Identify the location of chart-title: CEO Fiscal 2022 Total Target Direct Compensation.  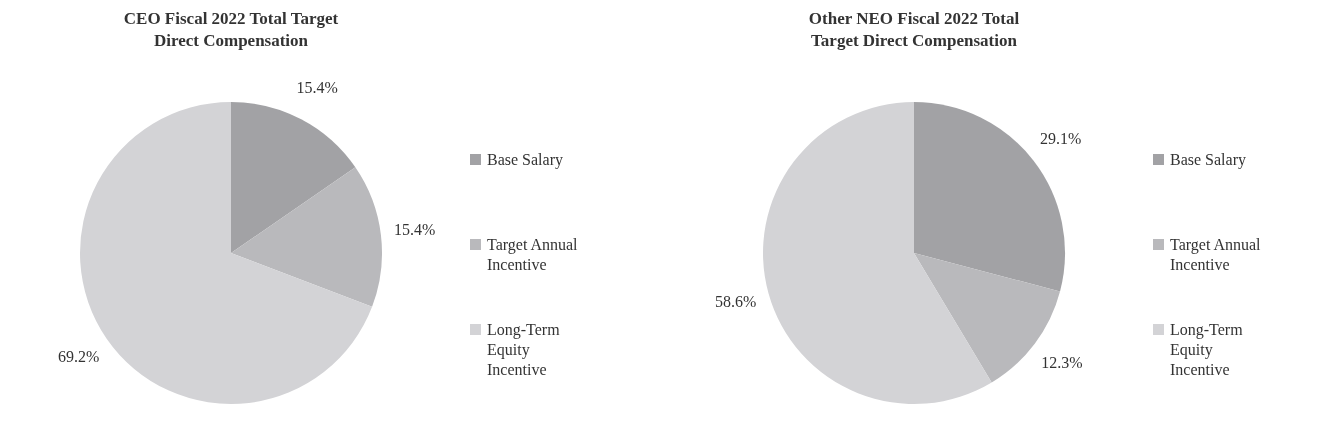
(231, 30).